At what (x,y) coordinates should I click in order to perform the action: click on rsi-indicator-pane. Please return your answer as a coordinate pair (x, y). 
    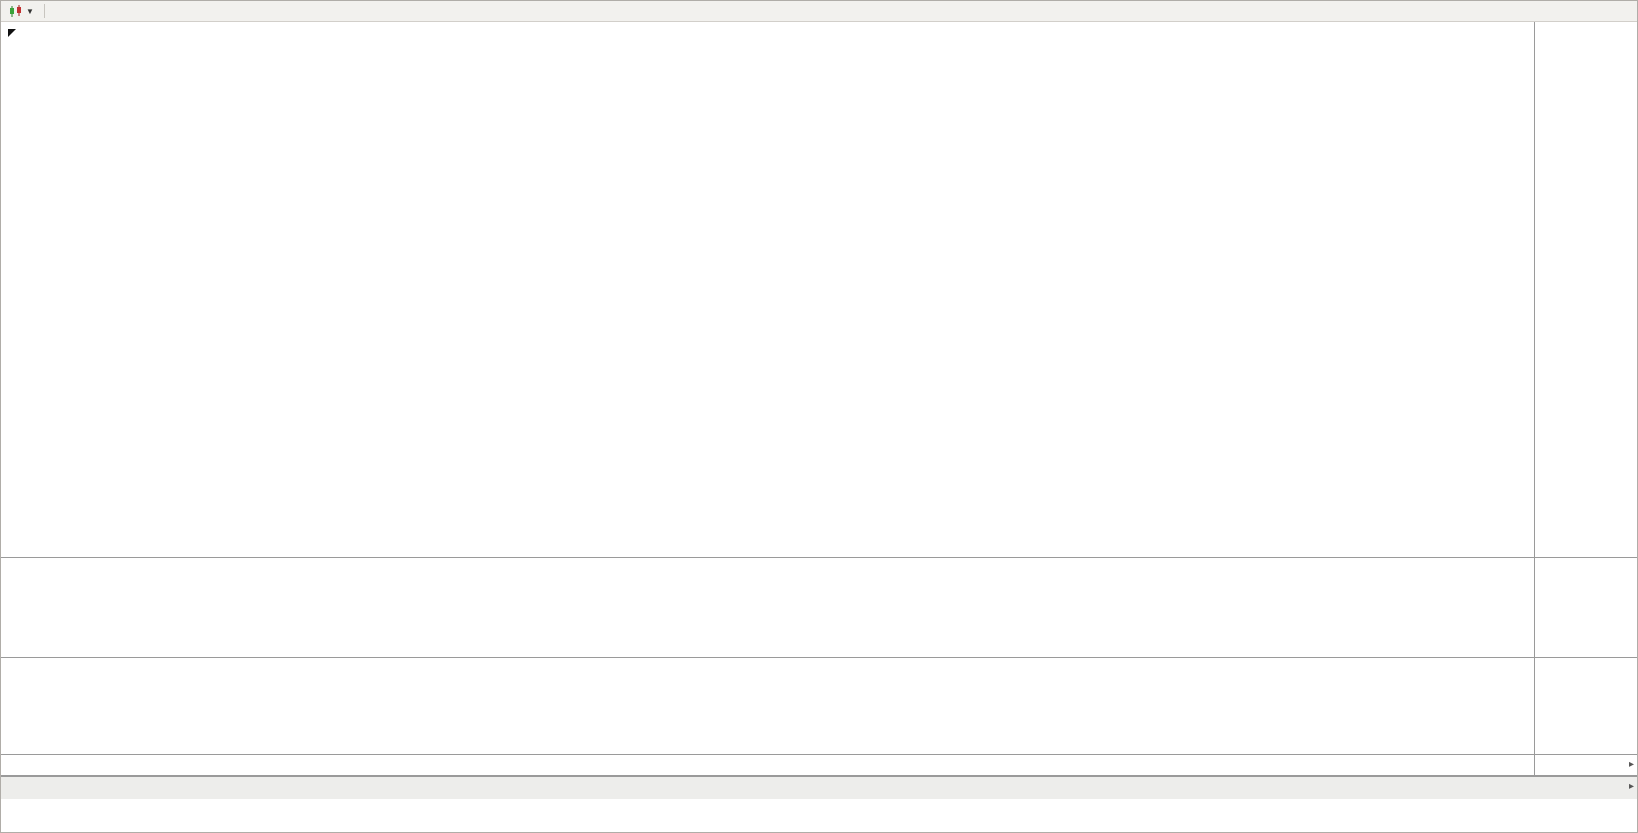
    Looking at the image, I should click on (767, 607).